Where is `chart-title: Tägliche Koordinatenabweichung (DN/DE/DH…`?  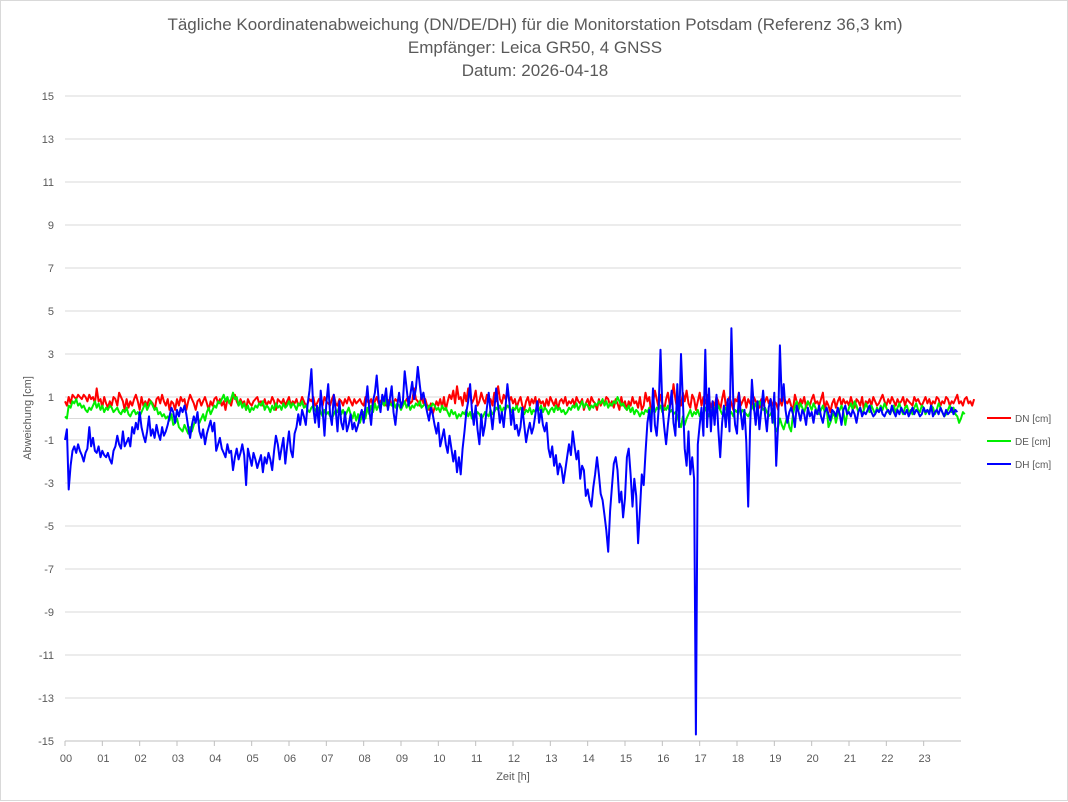 chart-title: Tägliche Koordinatenabweichung (DN/DE/DH… is located at coordinates (534, 47).